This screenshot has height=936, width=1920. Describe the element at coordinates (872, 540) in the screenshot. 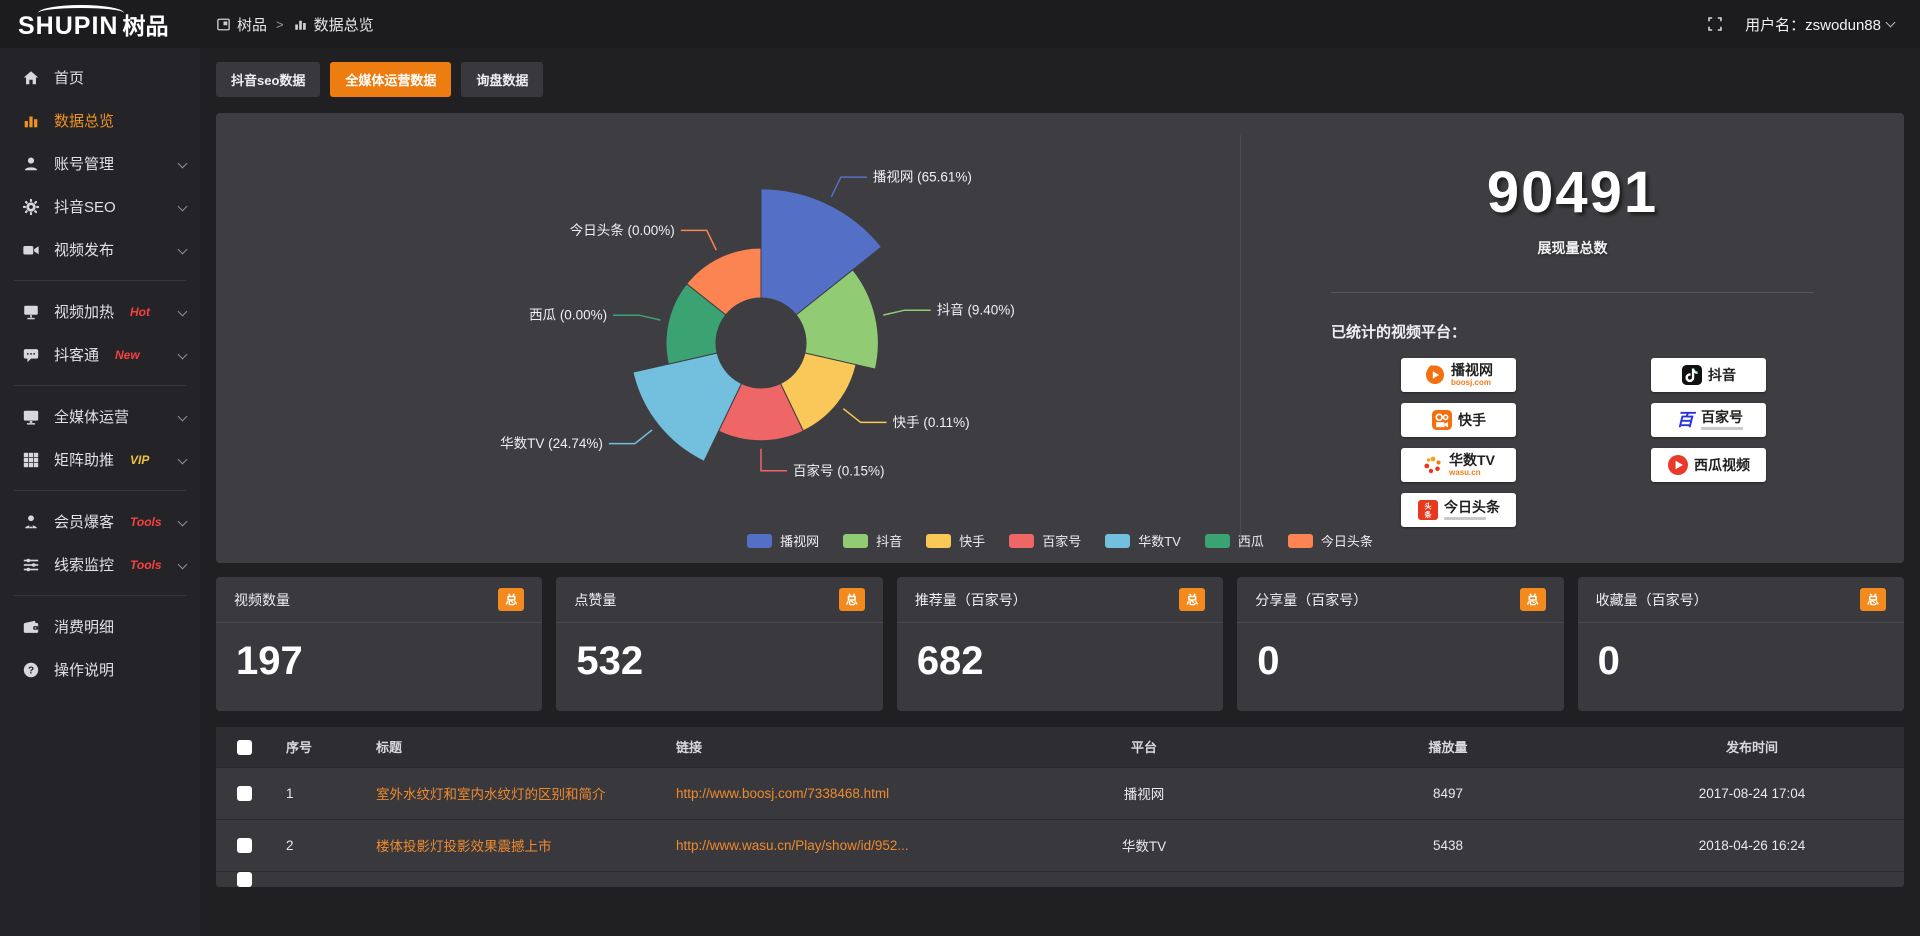

I see `legend-item-抖音: 抖音` at that location.